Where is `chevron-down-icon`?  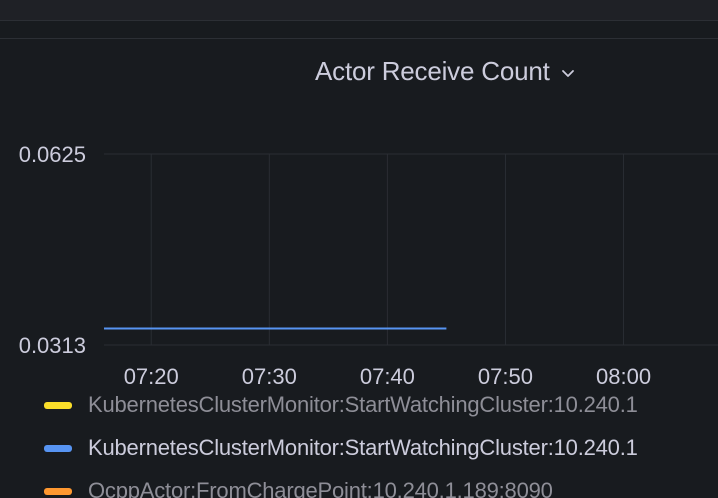 chevron-down-icon is located at coordinates (568, 74).